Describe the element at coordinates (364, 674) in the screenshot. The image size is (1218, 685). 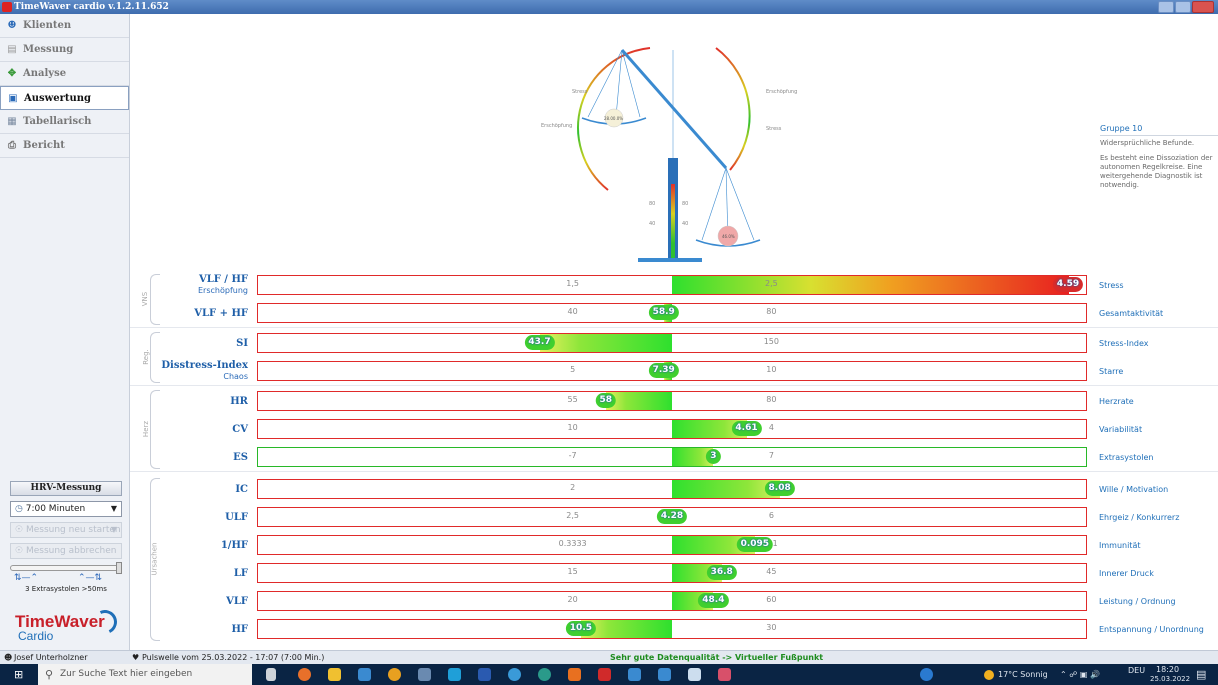
I see `mail-icon` at that location.